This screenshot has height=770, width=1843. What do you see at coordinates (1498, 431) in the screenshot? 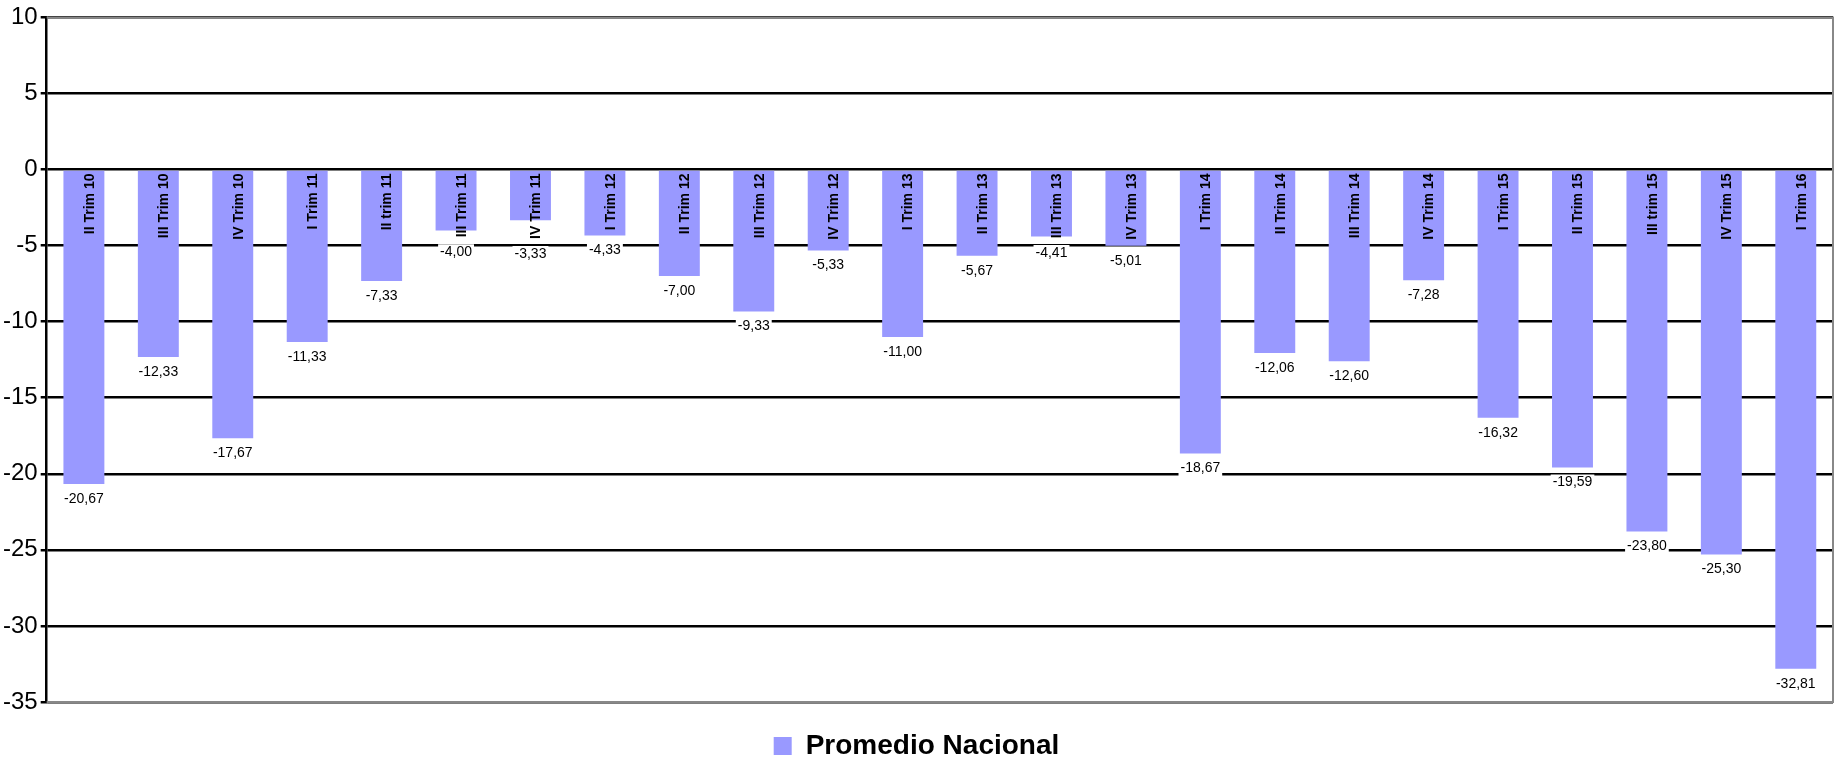
I see `data-label: -16,32` at bounding box center [1498, 431].